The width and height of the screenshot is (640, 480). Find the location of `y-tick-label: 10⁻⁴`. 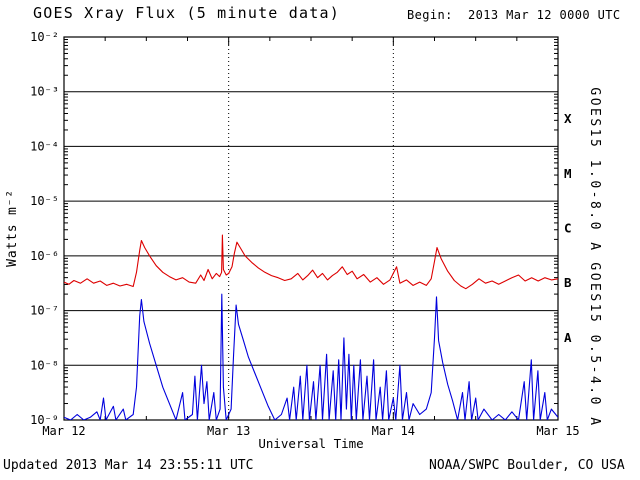

y-tick-label: 10⁻⁴ is located at coordinates (44, 146).